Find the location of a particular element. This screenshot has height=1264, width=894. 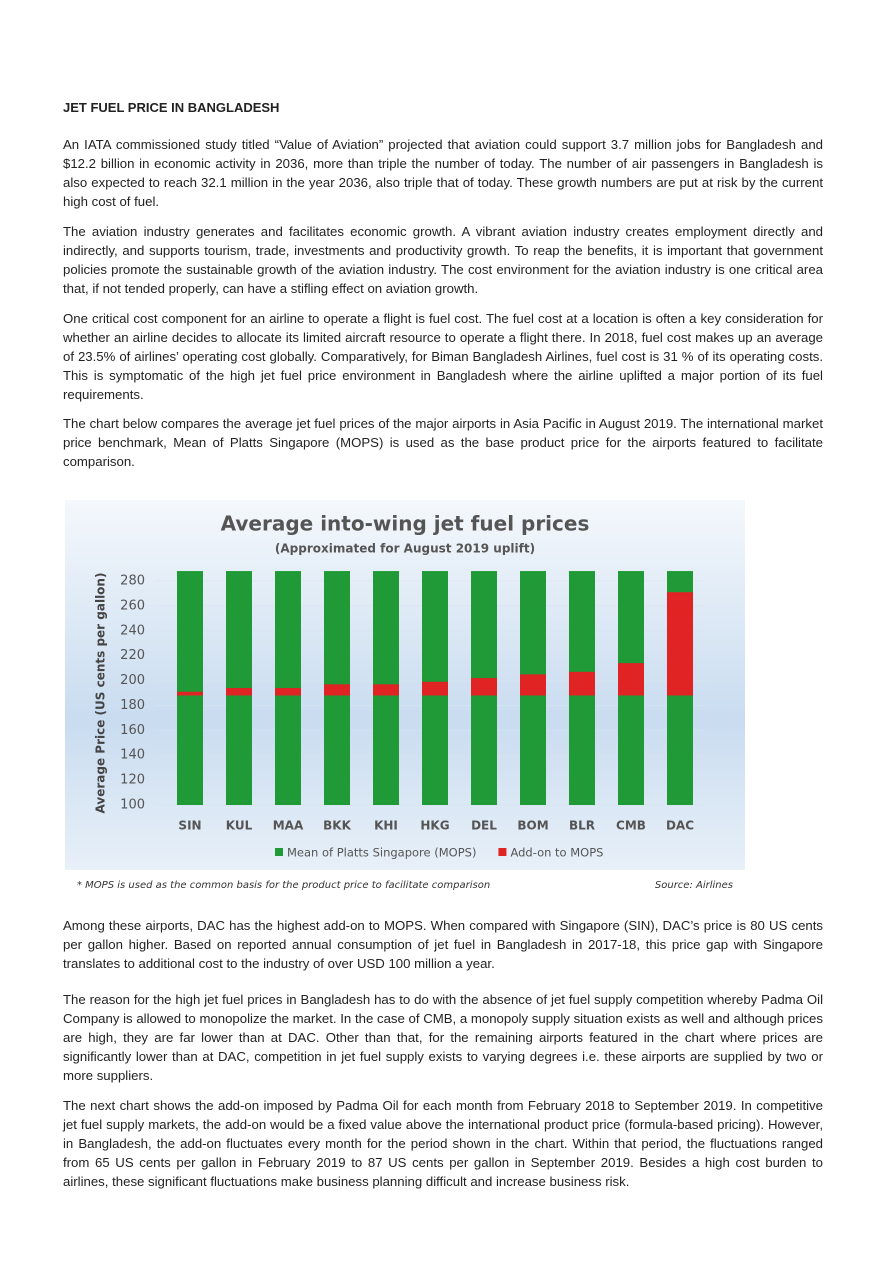

y-tick-label: 260 is located at coordinates (132, 605).